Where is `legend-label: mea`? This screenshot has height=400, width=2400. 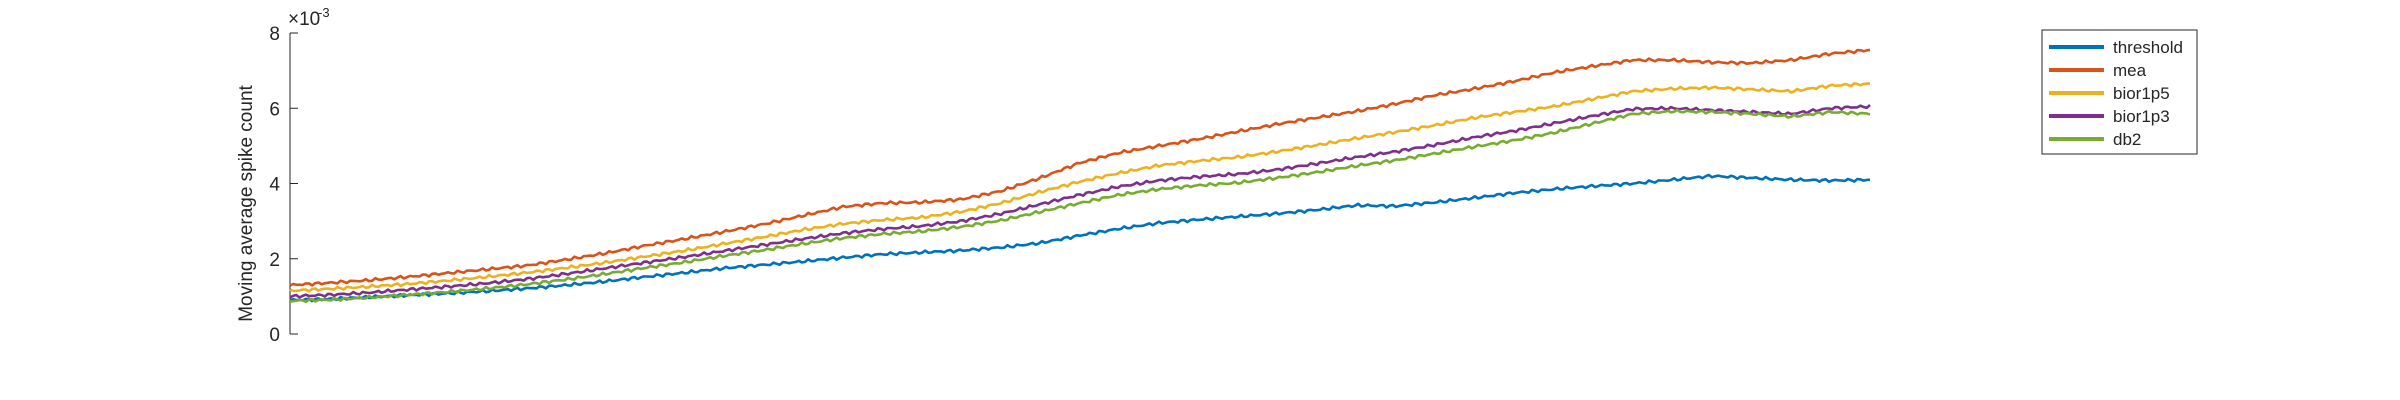 legend-label: mea is located at coordinates (2130, 70).